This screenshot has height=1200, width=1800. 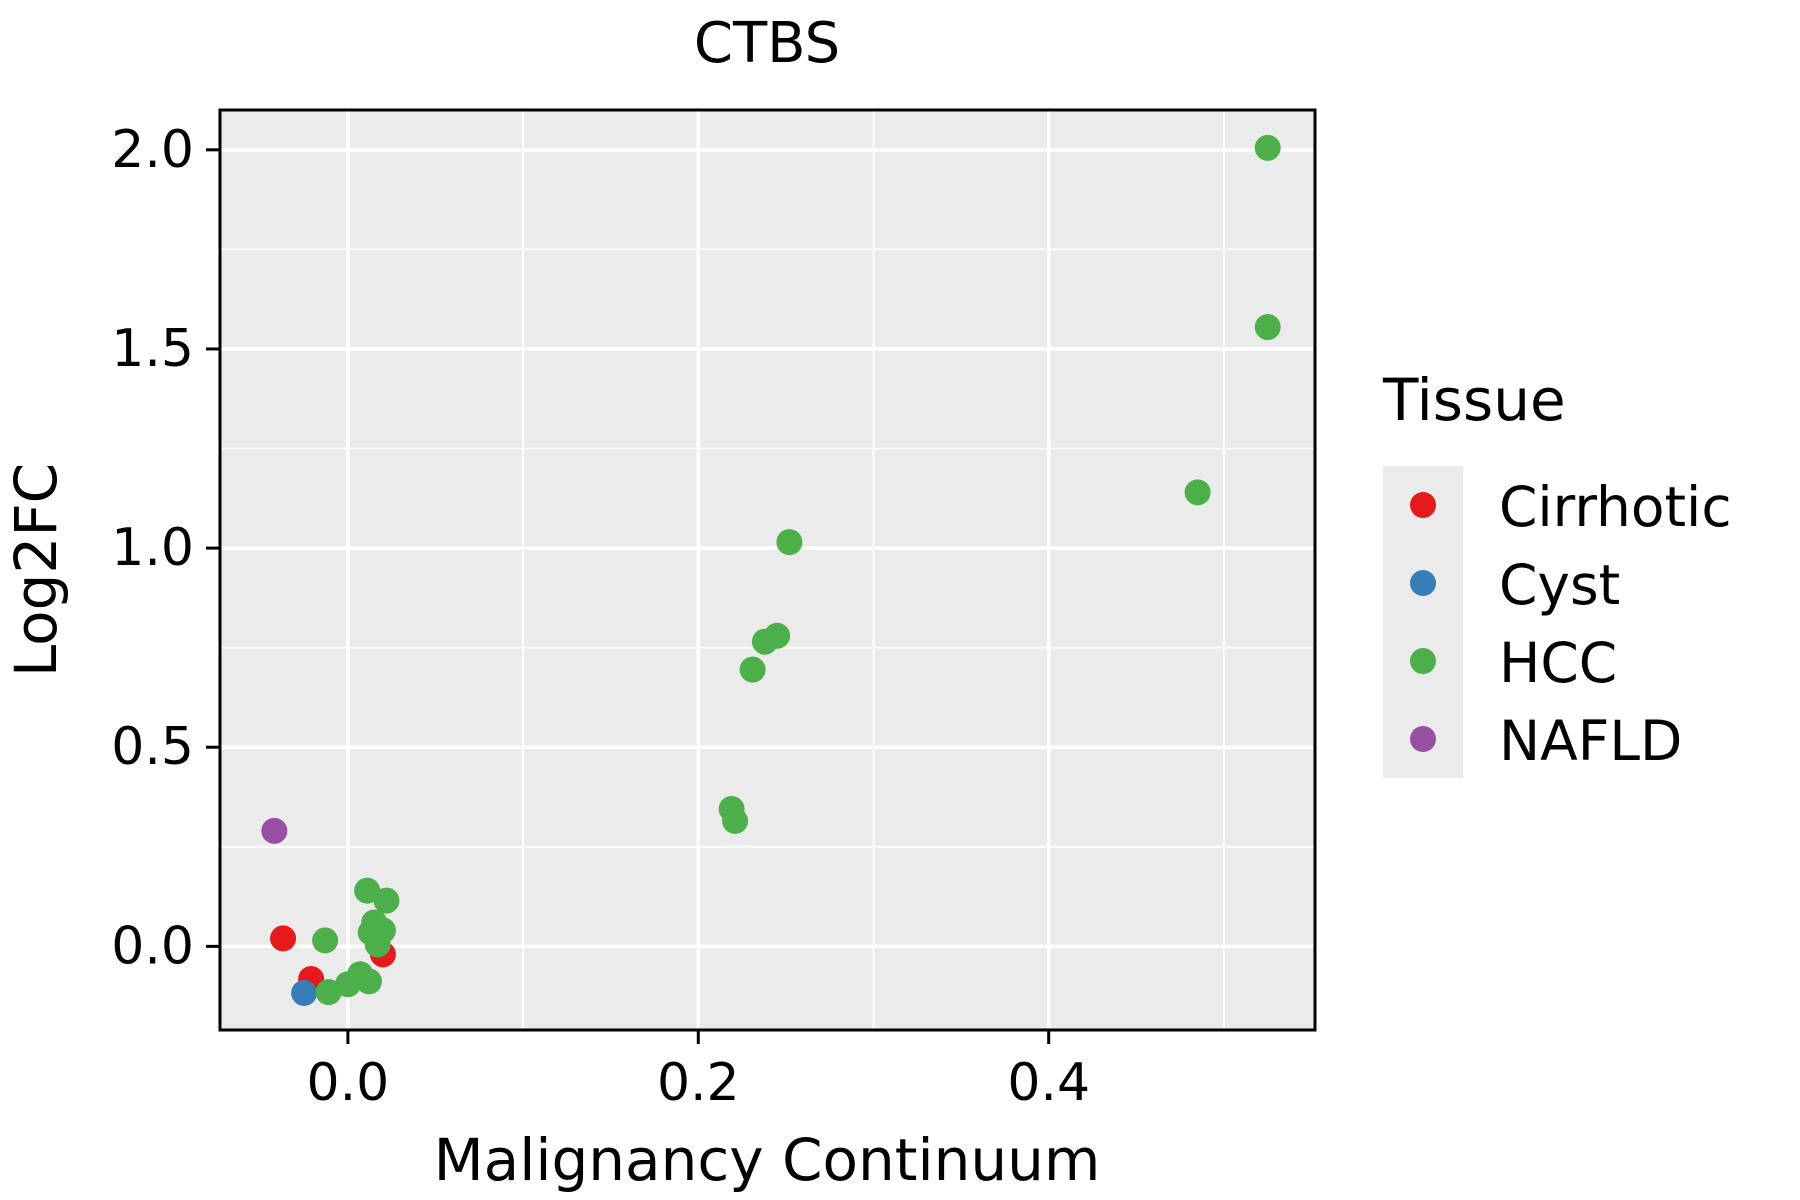 I want to click on legend-label: NAFLD, so click(x=1590, y=741).